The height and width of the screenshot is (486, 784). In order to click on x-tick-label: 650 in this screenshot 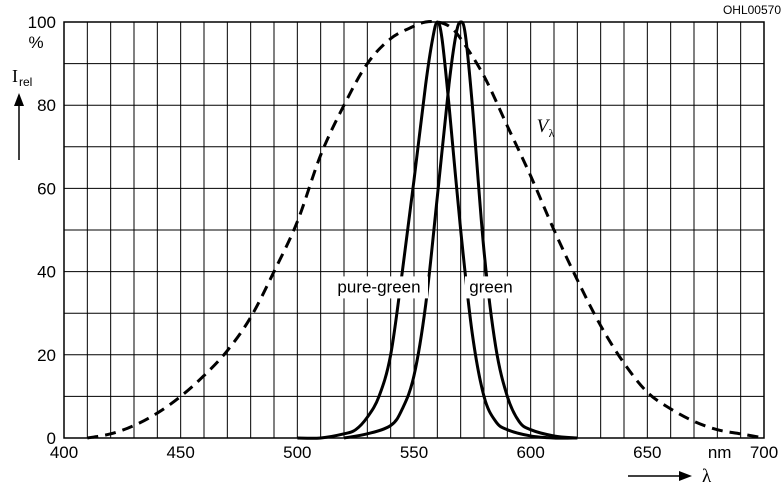, I will do `click(647, 452)`.